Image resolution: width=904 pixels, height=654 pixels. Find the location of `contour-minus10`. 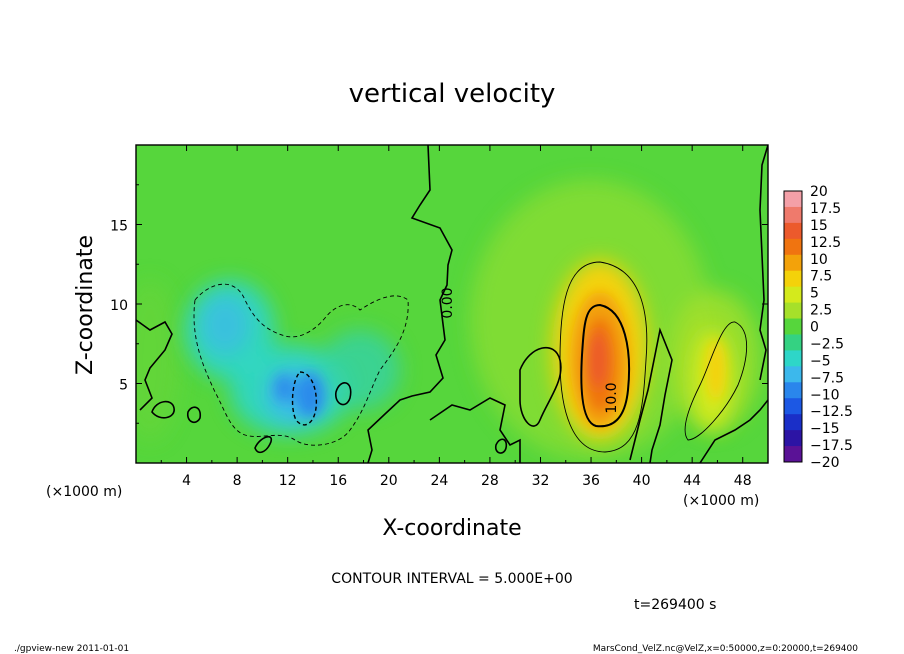

contour-minus10 is located at coordinates (304, 398).